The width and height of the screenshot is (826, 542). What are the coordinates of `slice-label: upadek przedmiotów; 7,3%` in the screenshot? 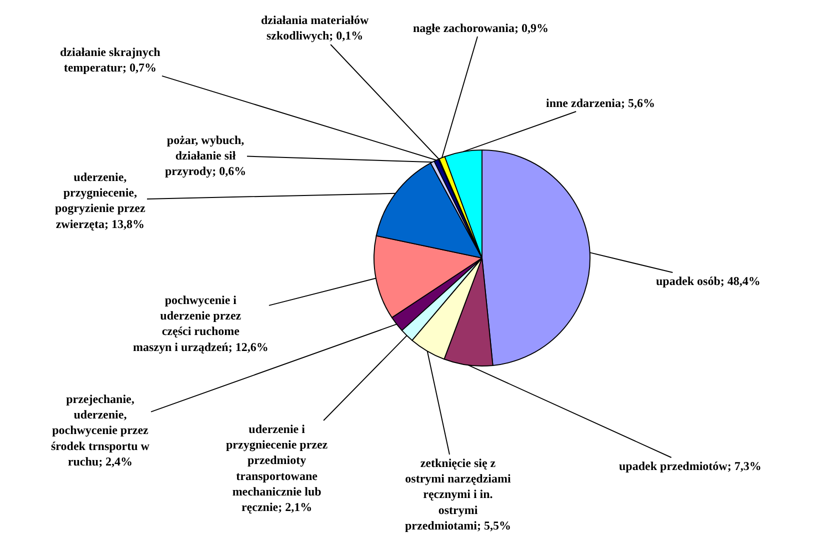 It's located at (690, 466).